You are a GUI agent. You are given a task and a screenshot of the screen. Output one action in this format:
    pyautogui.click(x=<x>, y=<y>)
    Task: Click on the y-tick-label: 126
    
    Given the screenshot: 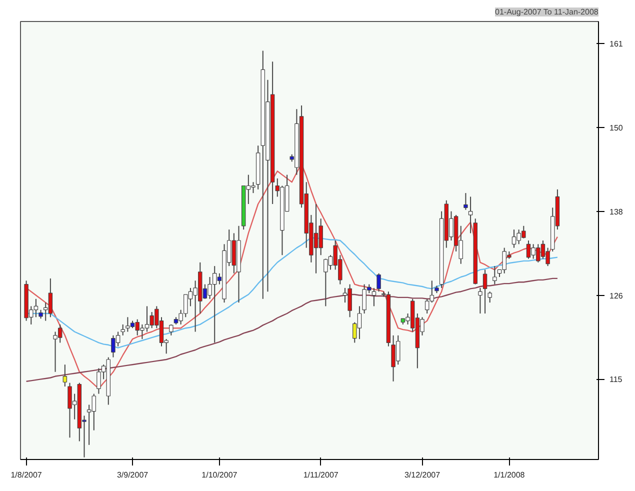 What is the action you would take?
    pyautogui.click(x=617, y=295)
    